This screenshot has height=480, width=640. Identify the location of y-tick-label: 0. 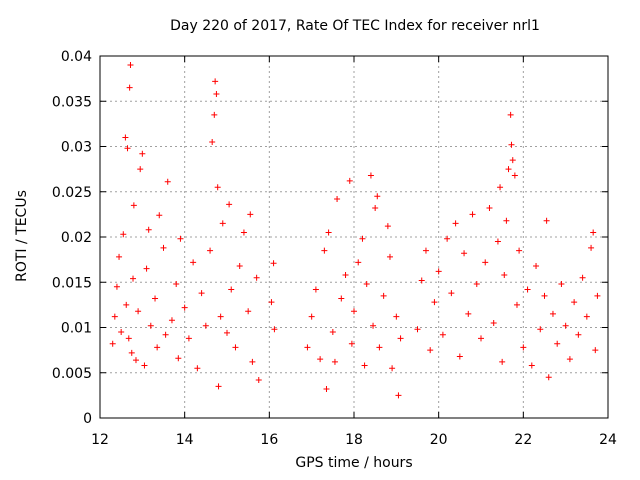
(87, 419).